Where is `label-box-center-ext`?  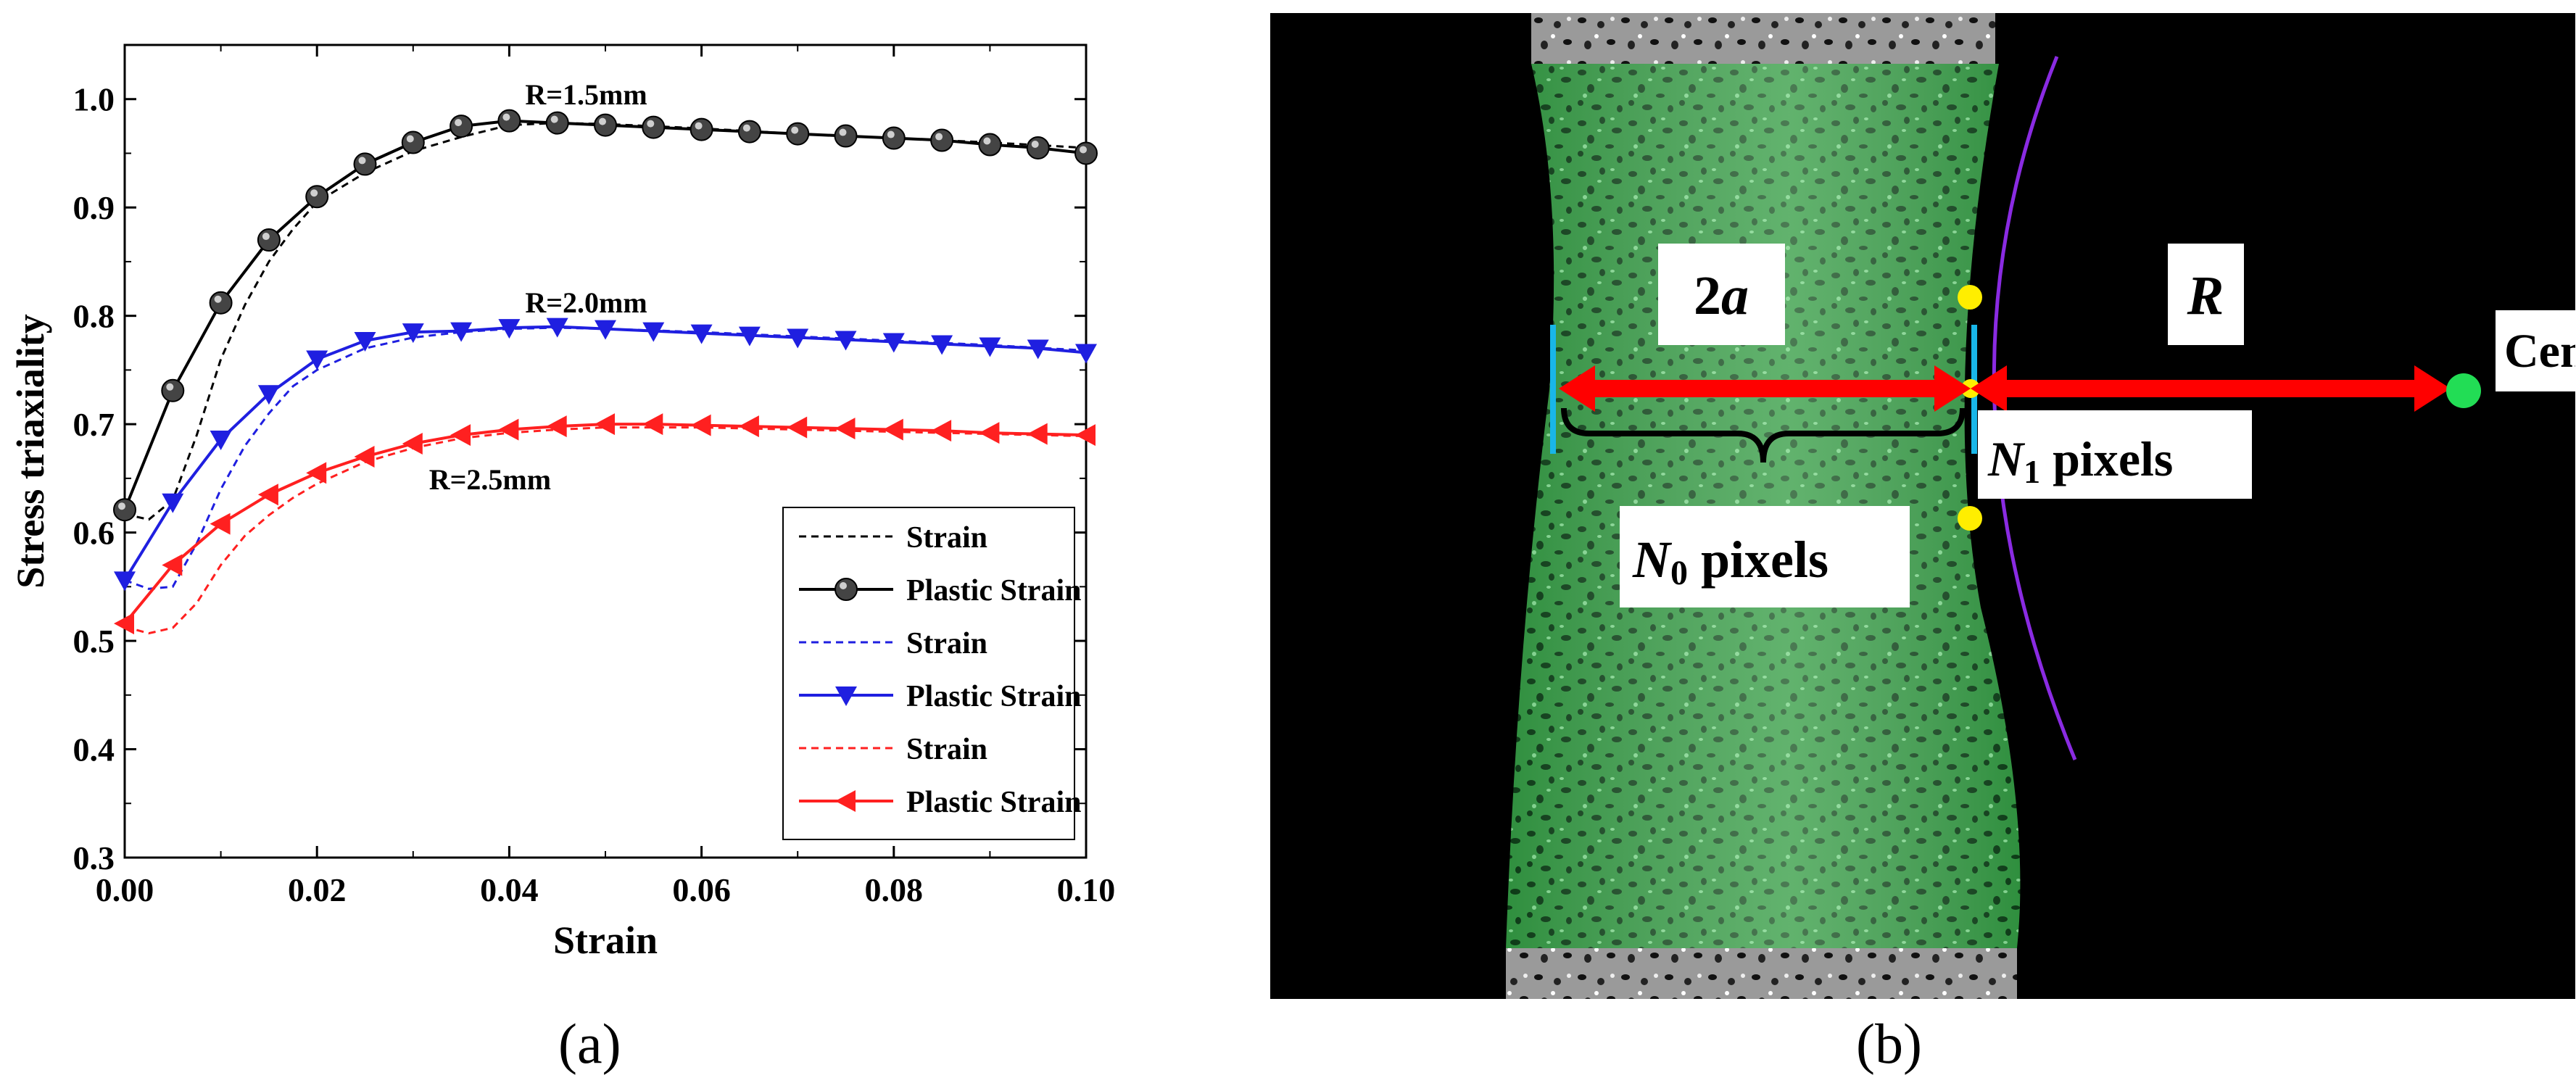
label-box-center-ext is located at coordinates (2535, 350).